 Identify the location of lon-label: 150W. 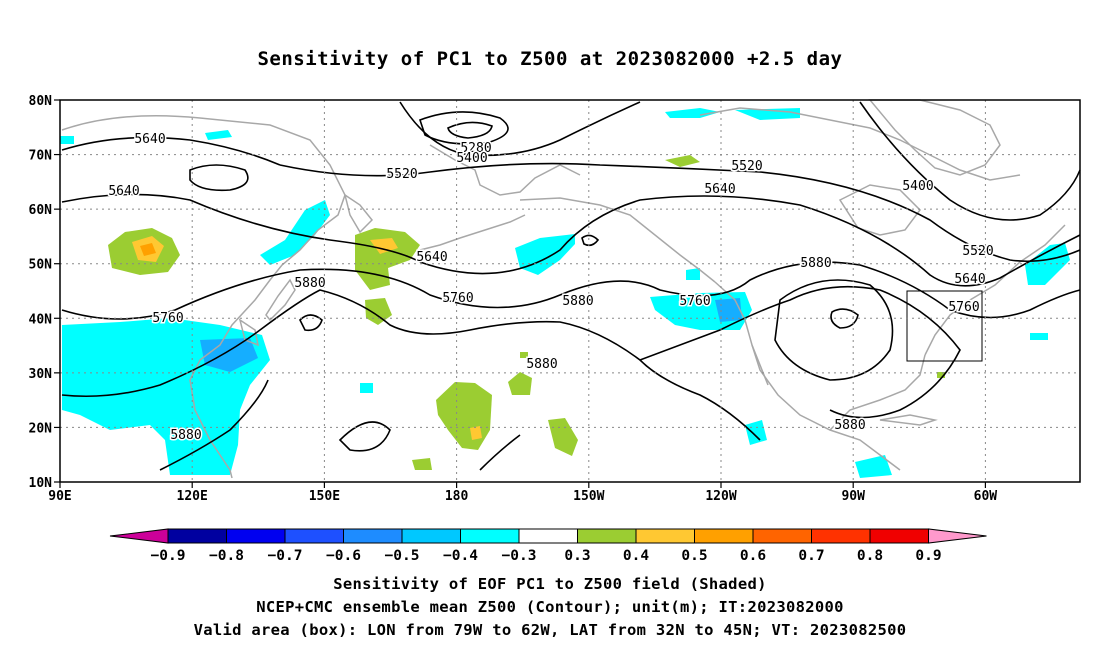
(588, 496).